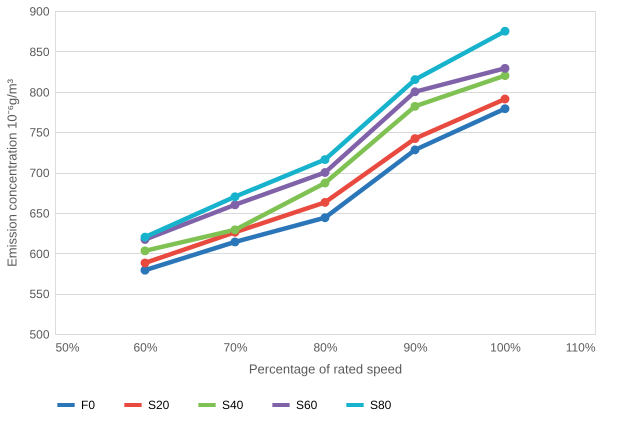 Image resolution: width=633 pixels, height=427 pixels. What do you see at coordinates (39, 335) in the screenshot?
I see `y-tick-label: 500` at bounding box center [39, 335].